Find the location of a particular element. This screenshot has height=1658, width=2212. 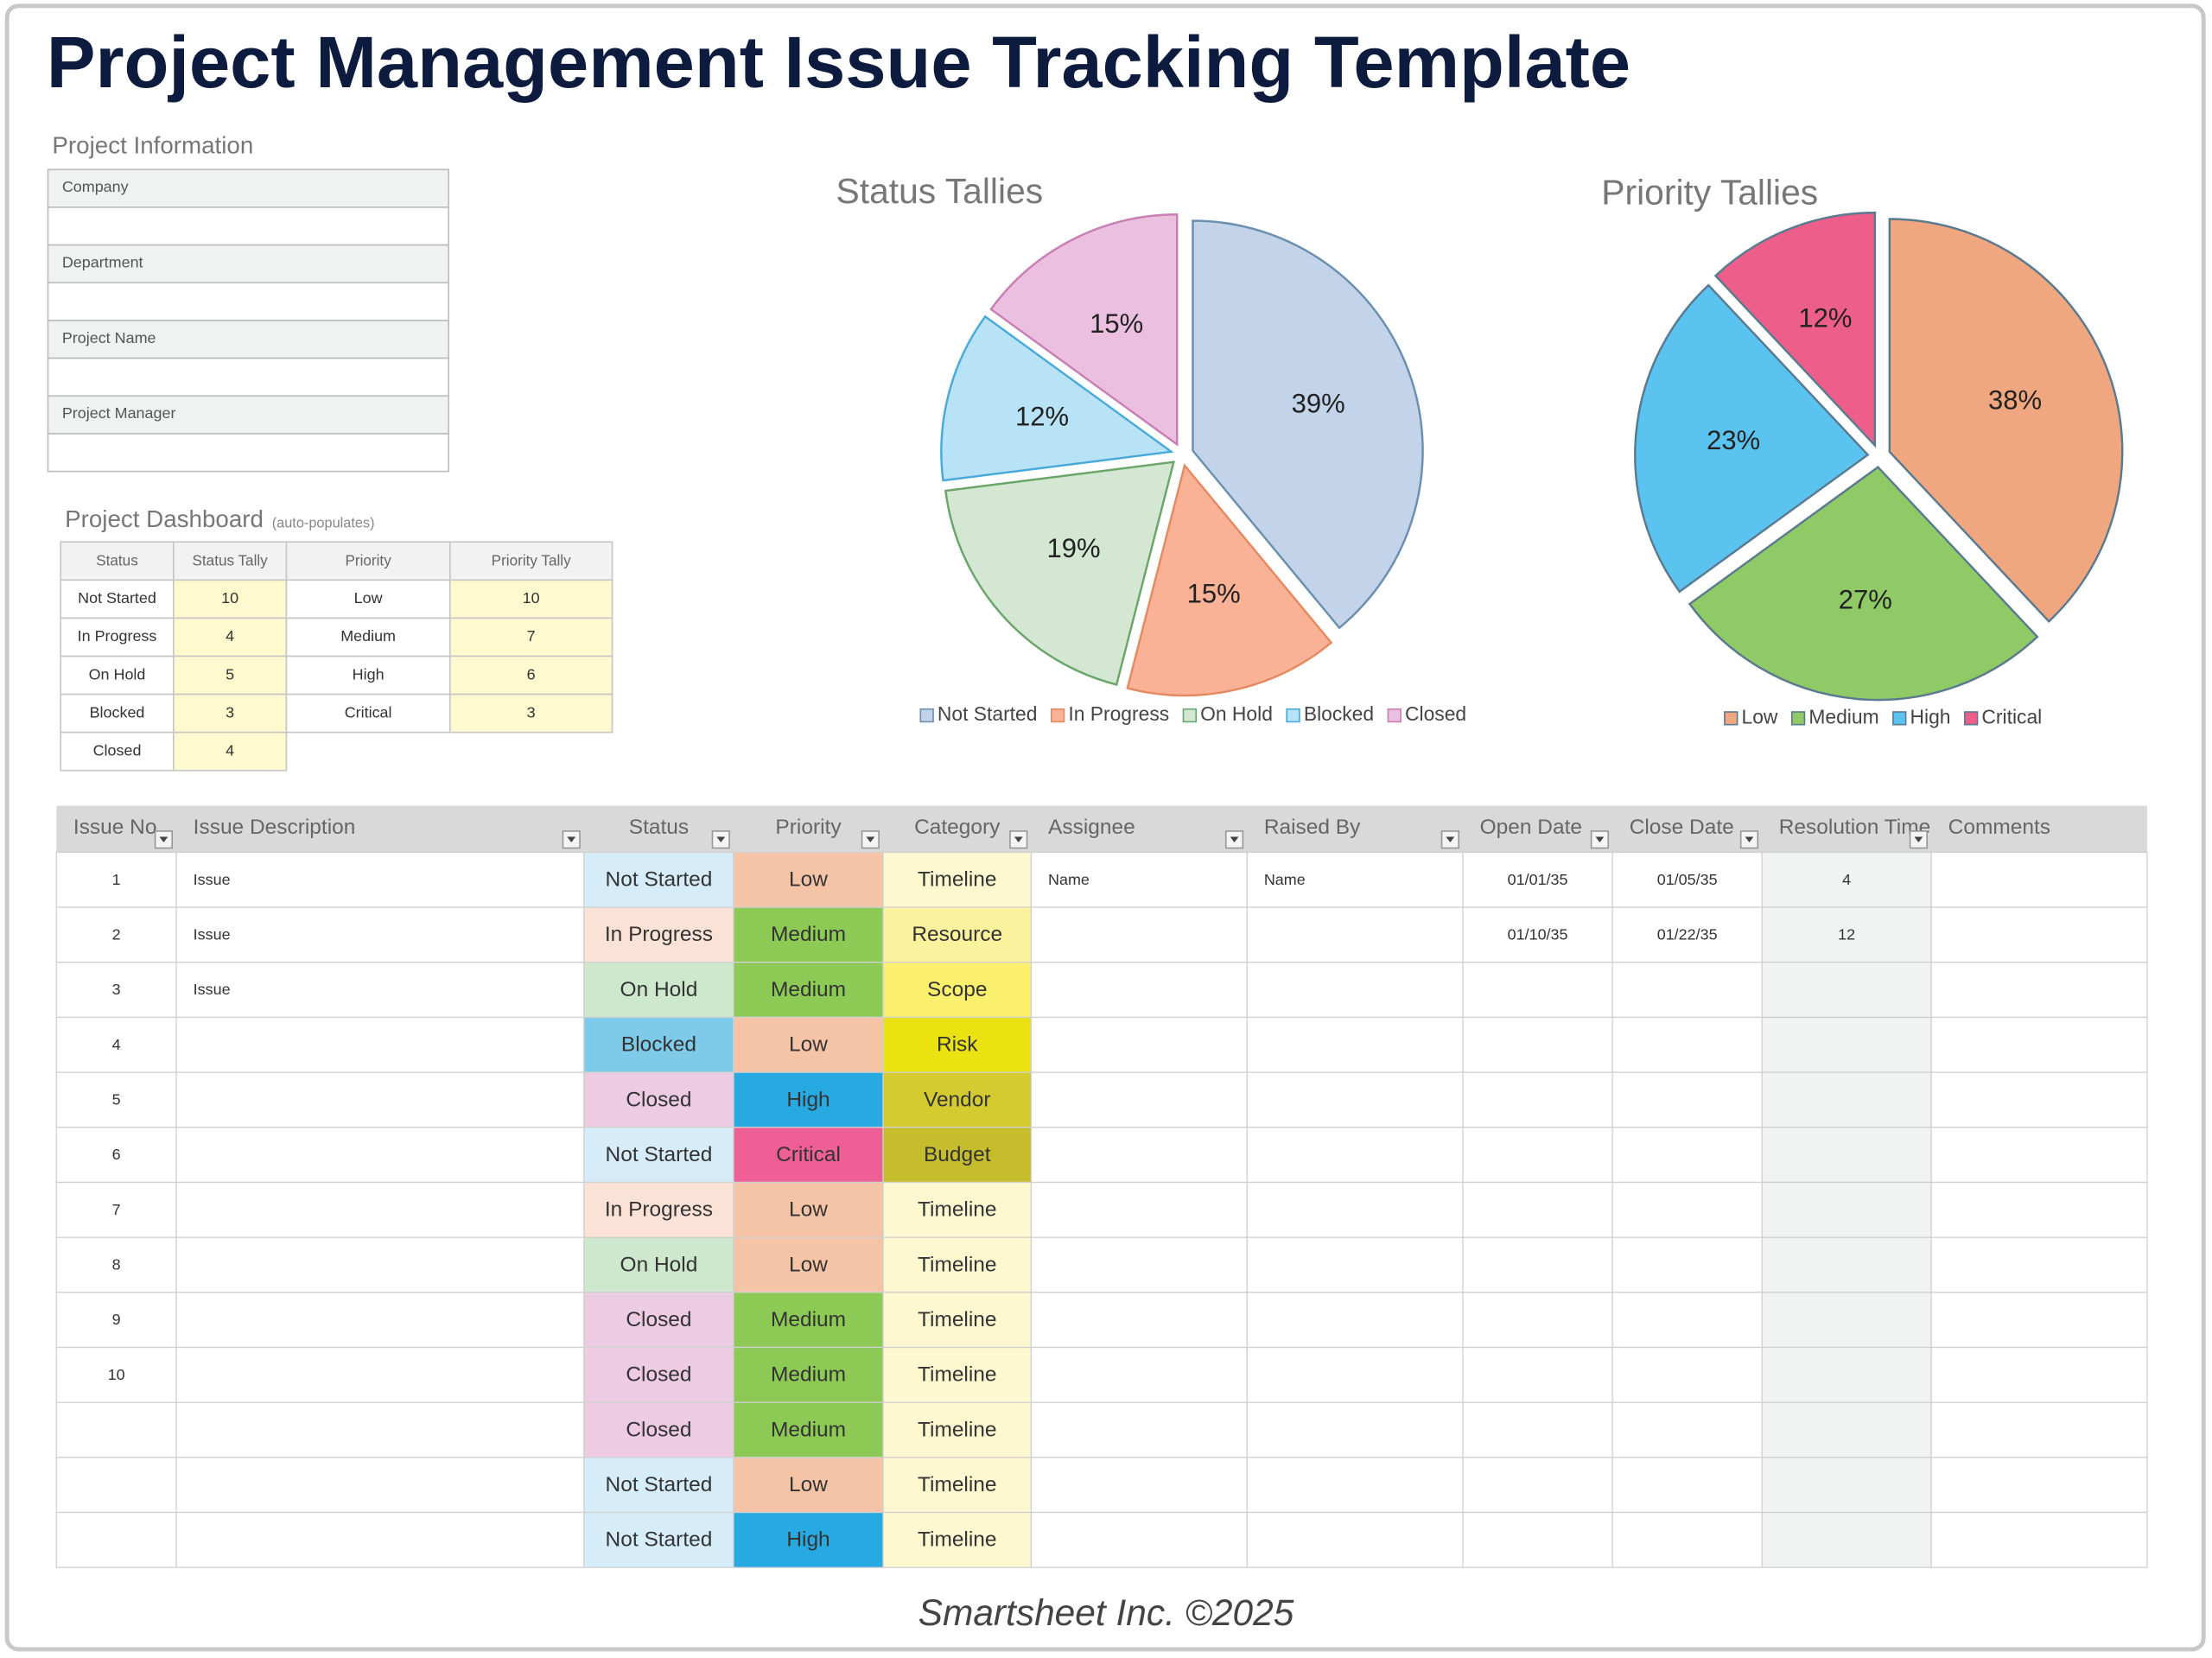

dashboard-value: Not Started is located at coordinates (117, 598).